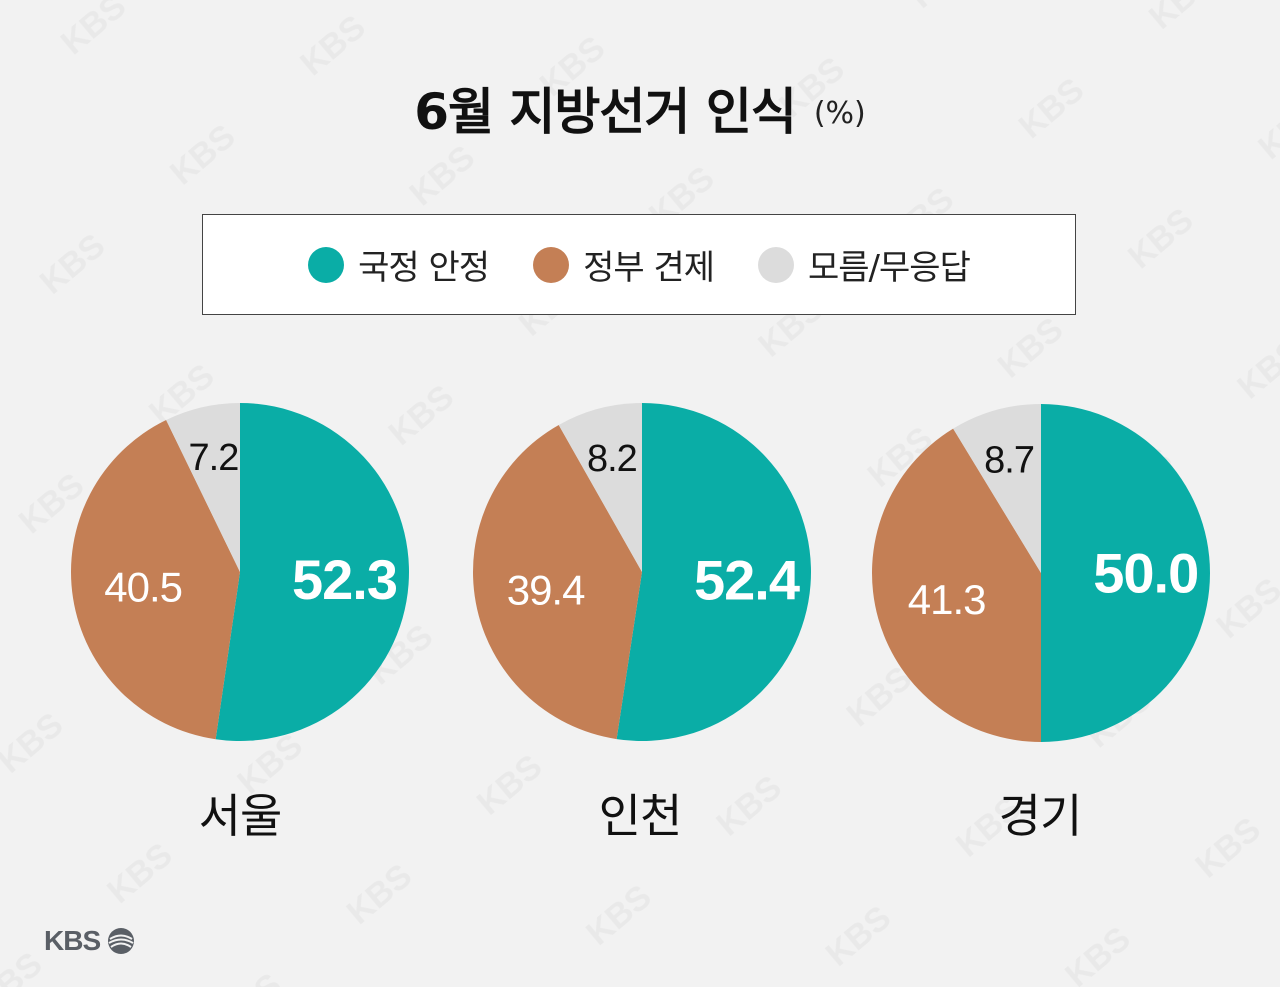 The width and height of the screenshot is (1280, 987). I want to click on pie-slice-gyeonggi-check, so click(956, 585).